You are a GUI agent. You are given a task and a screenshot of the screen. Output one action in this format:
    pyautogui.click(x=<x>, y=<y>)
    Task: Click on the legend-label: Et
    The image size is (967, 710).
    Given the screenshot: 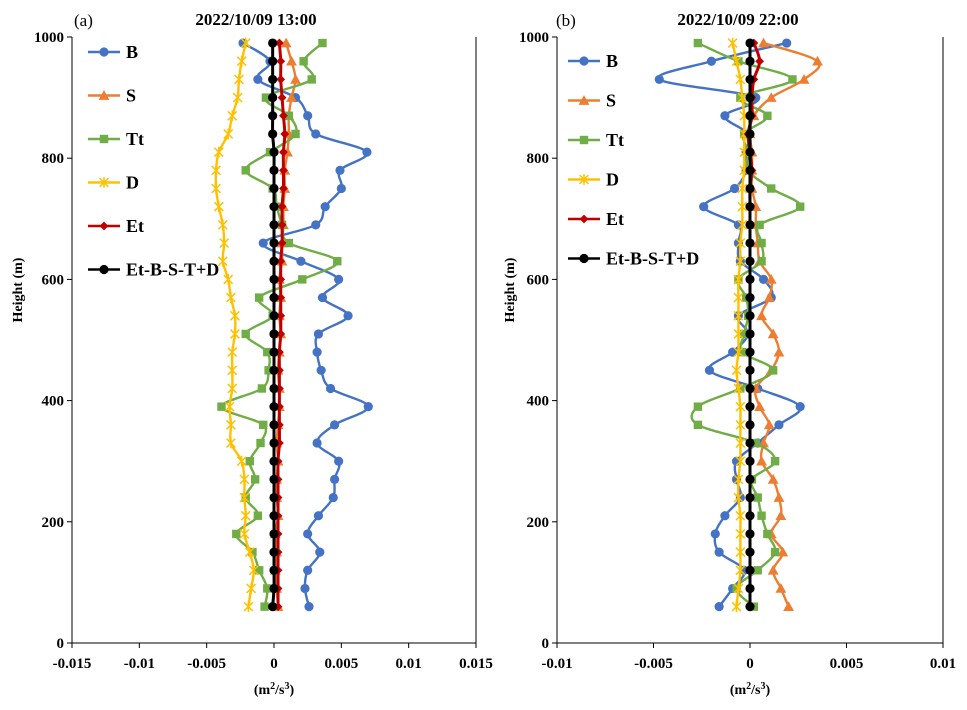 What is the action you would take?
    pyautogui.click(x=615, y=219)
    